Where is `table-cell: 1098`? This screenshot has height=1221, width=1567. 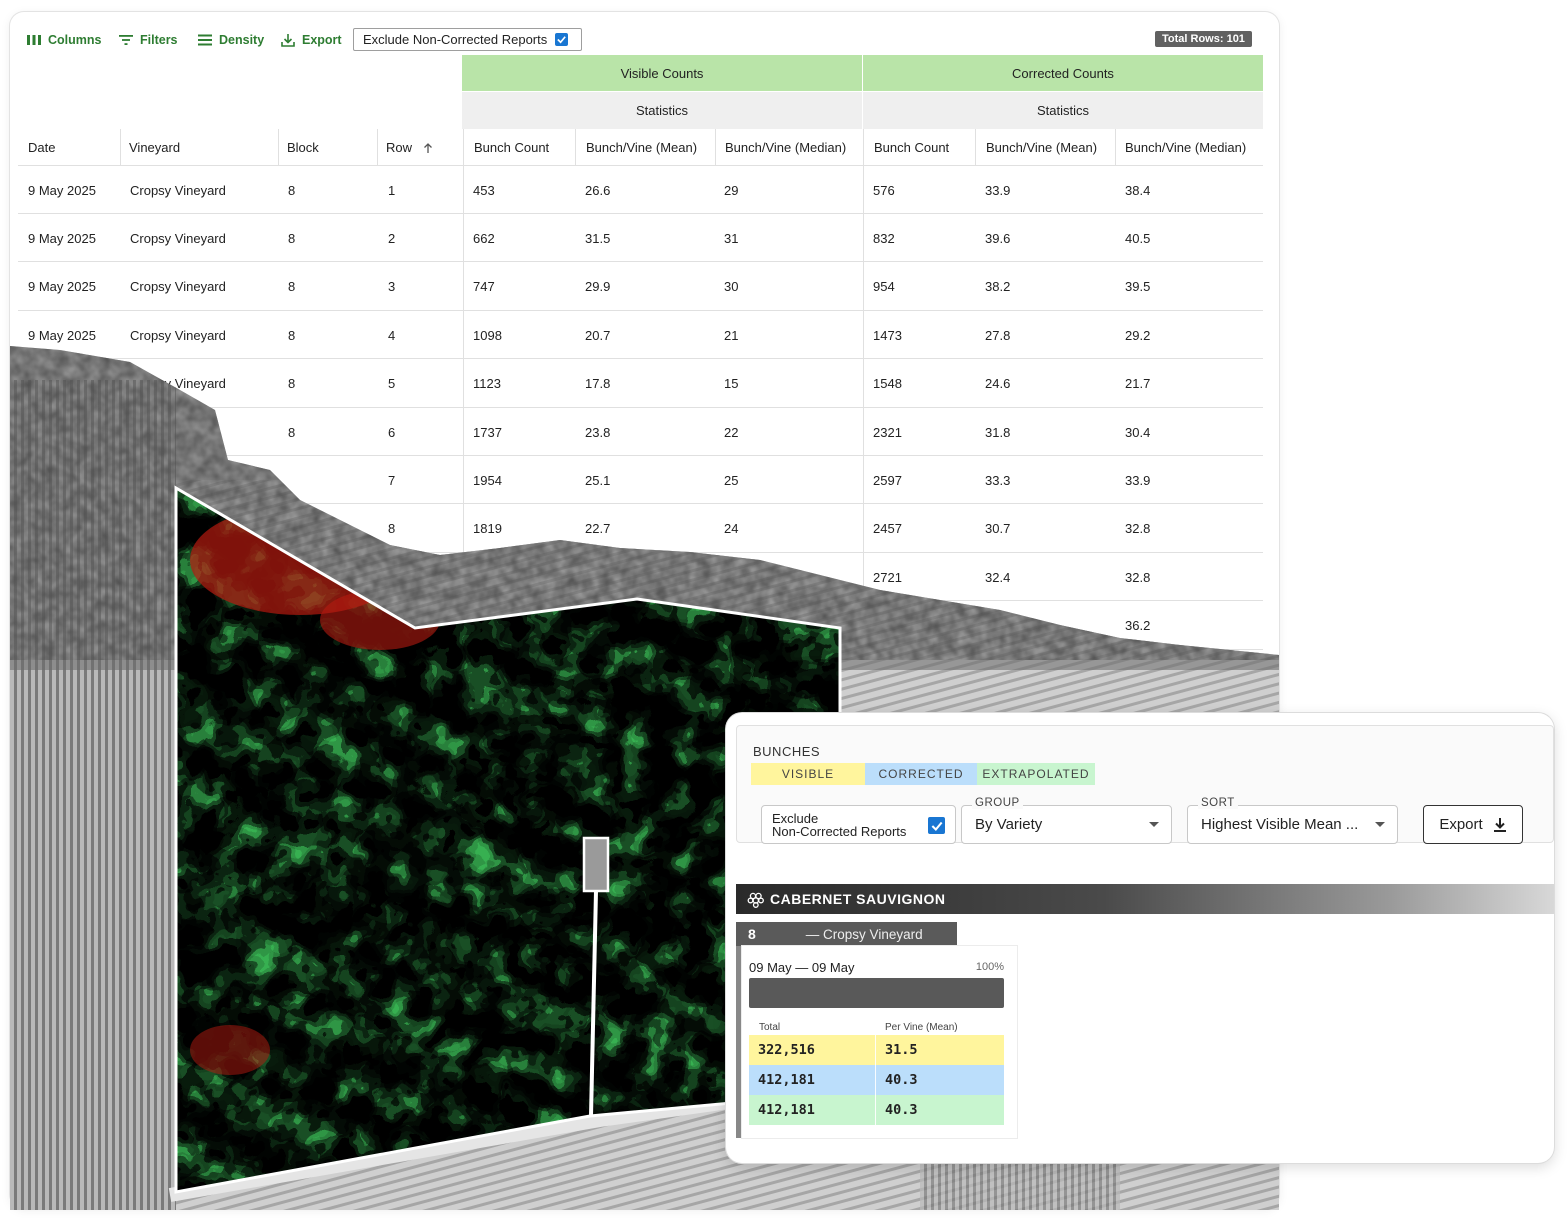 table-cell: 1098 is located at coordinates (487, 335).